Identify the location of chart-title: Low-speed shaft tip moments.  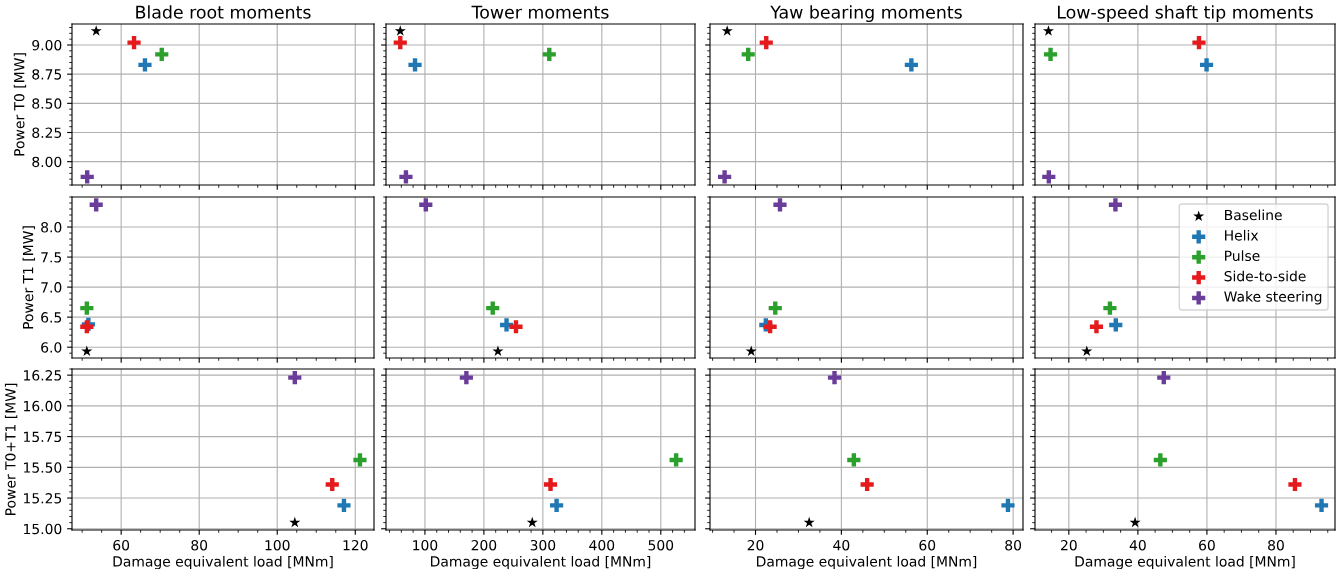
(1185, 14).